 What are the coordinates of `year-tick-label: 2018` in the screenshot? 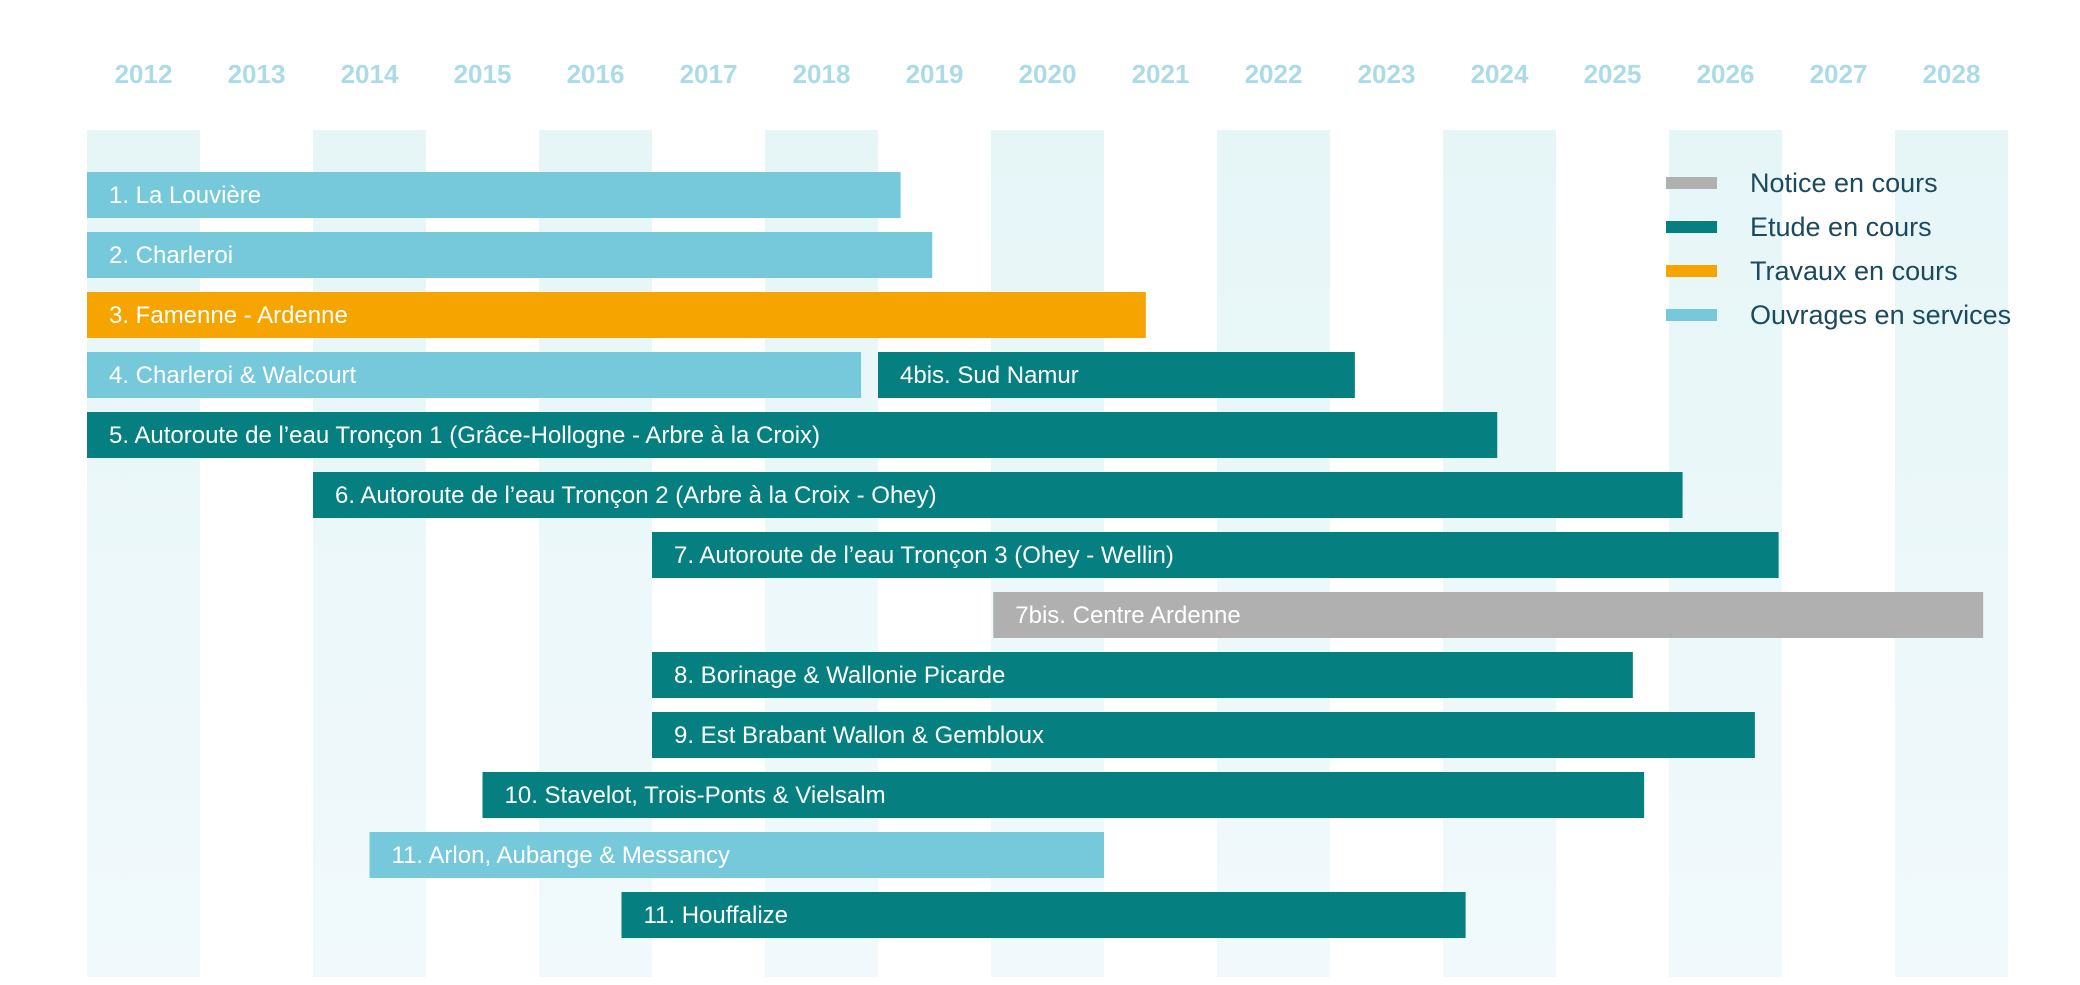 It's located at (822, 74).